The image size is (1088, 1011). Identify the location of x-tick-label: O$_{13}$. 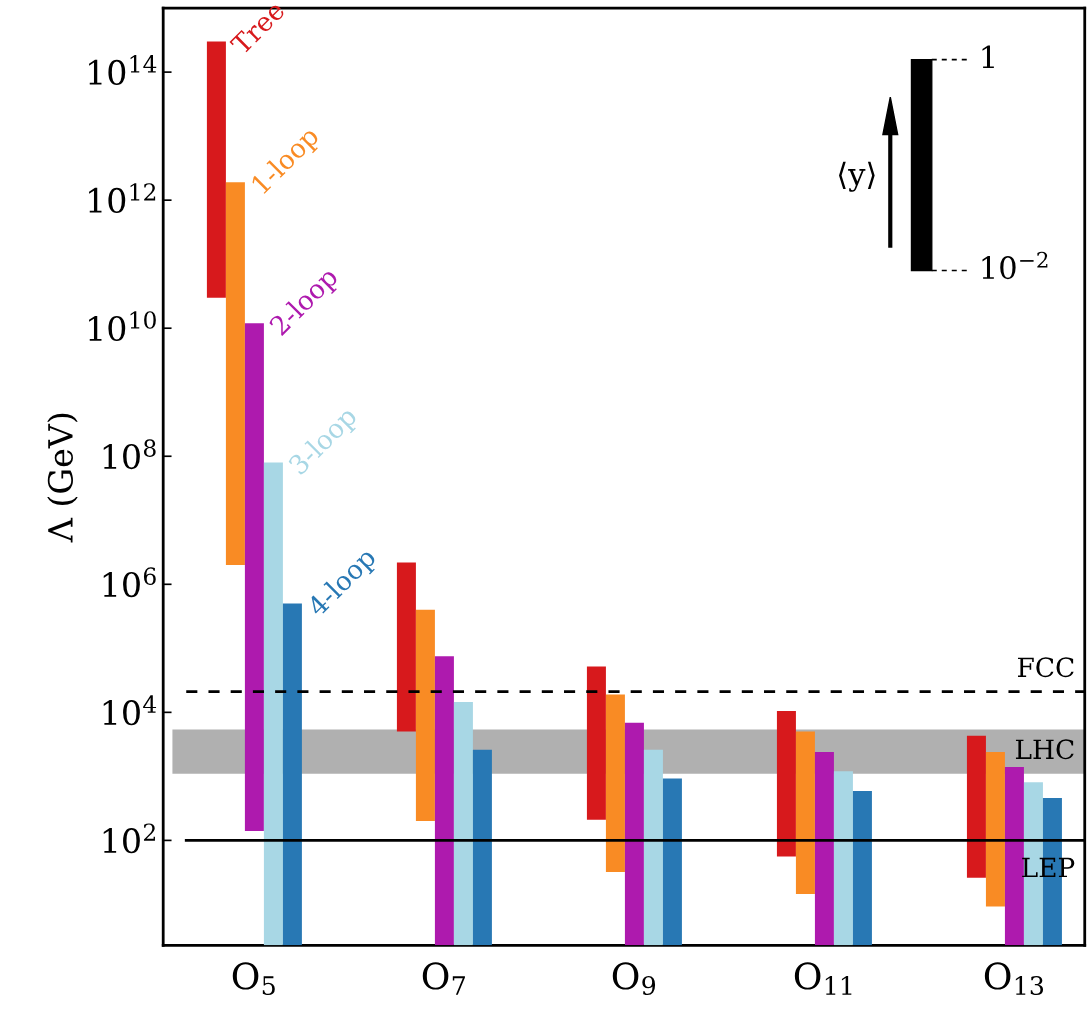
(1014, 979).